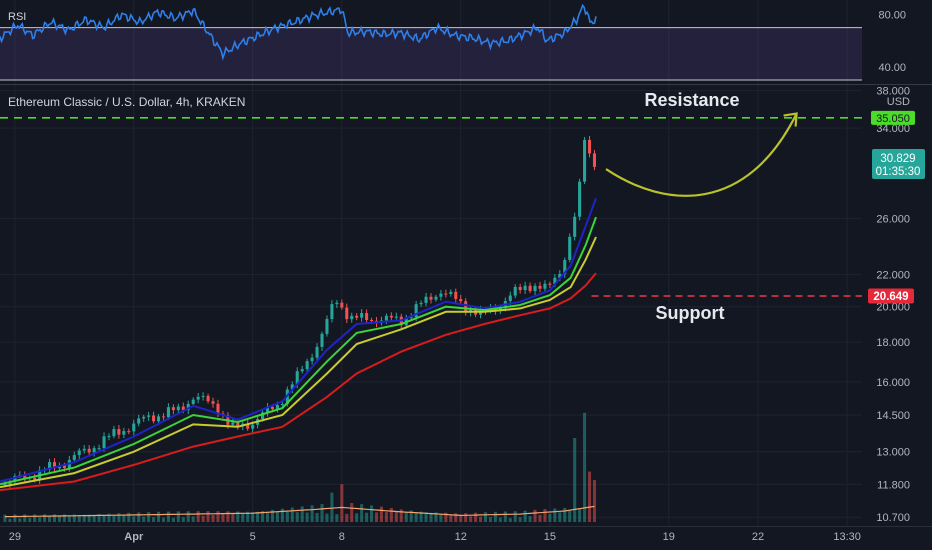  Describe the element at coordinates (298, 32) in the screenshot. I see `rsi-line` at that location.